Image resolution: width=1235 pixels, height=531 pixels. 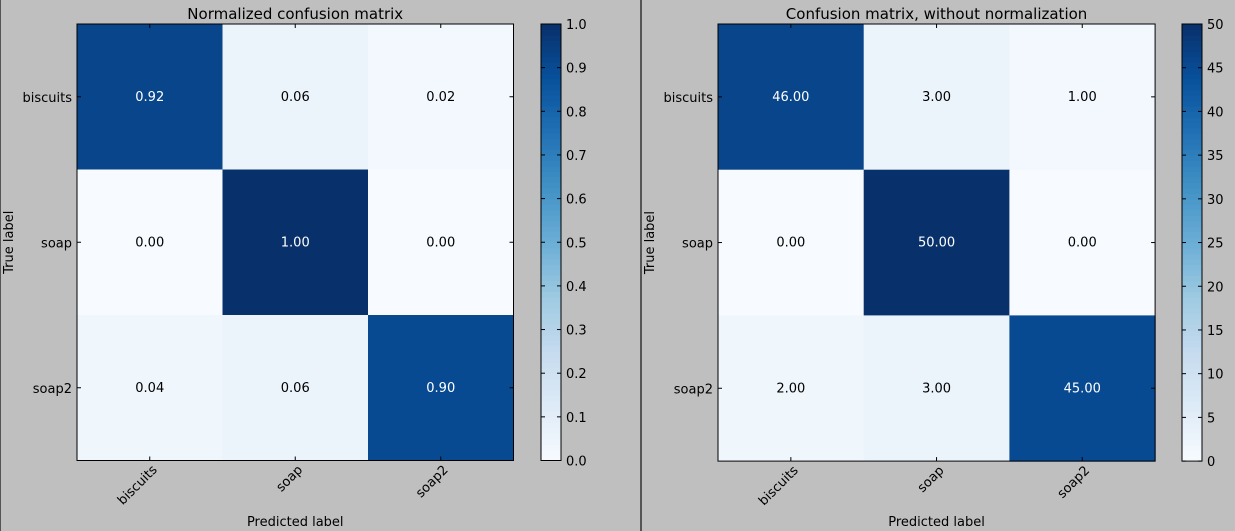 I want to click on chart2-colorbar-tick-label-5: 25, so click(x=1215, y=244).